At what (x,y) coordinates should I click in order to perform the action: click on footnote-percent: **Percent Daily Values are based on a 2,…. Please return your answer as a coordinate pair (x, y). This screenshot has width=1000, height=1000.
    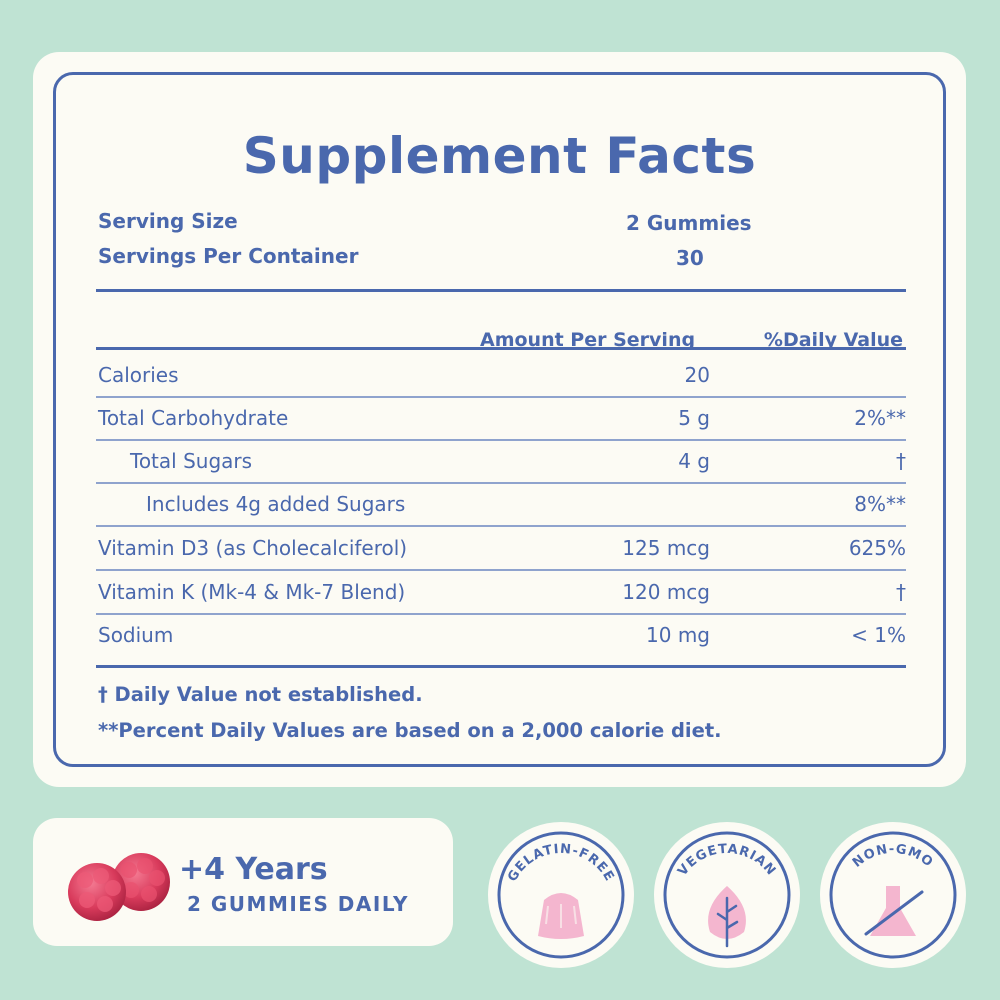
    Looking at the image, I should click on (410, 730).